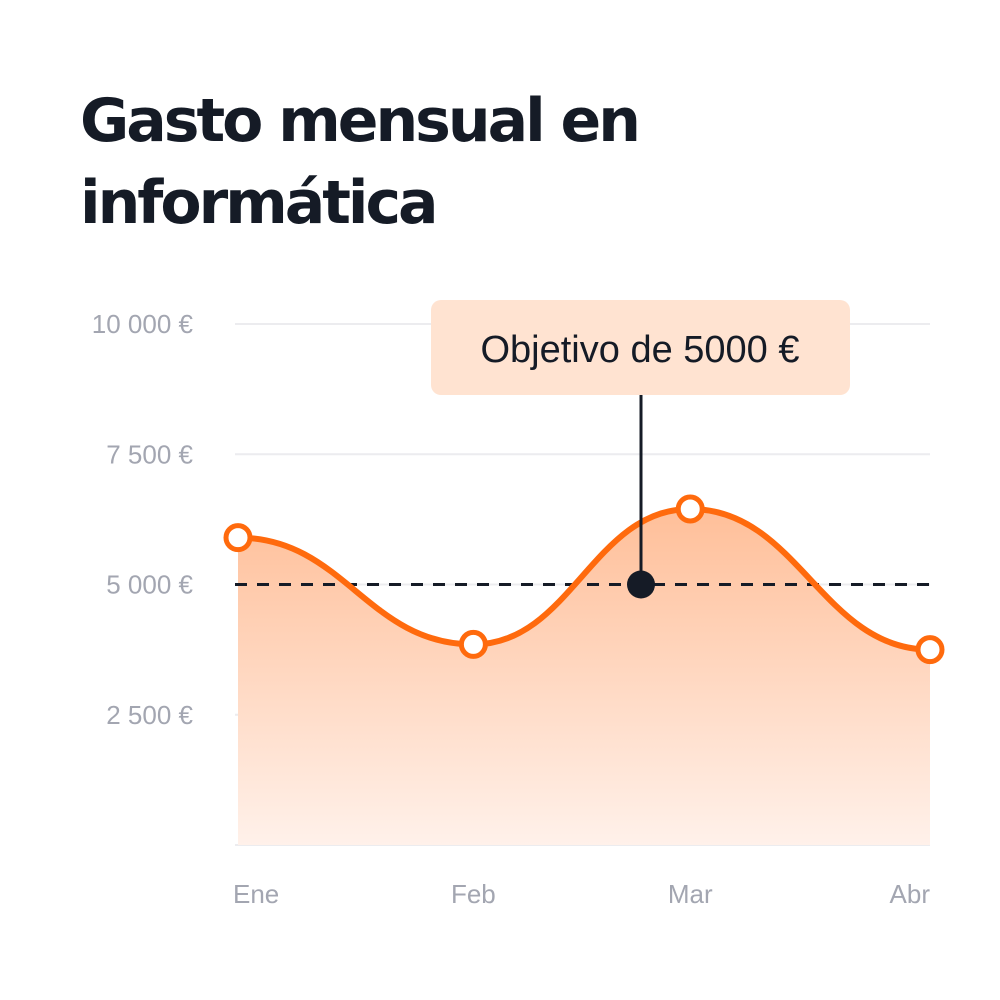 The width and height of the screenshot is (1000, 1000). I want to click on callout-box, so click(640, 347).